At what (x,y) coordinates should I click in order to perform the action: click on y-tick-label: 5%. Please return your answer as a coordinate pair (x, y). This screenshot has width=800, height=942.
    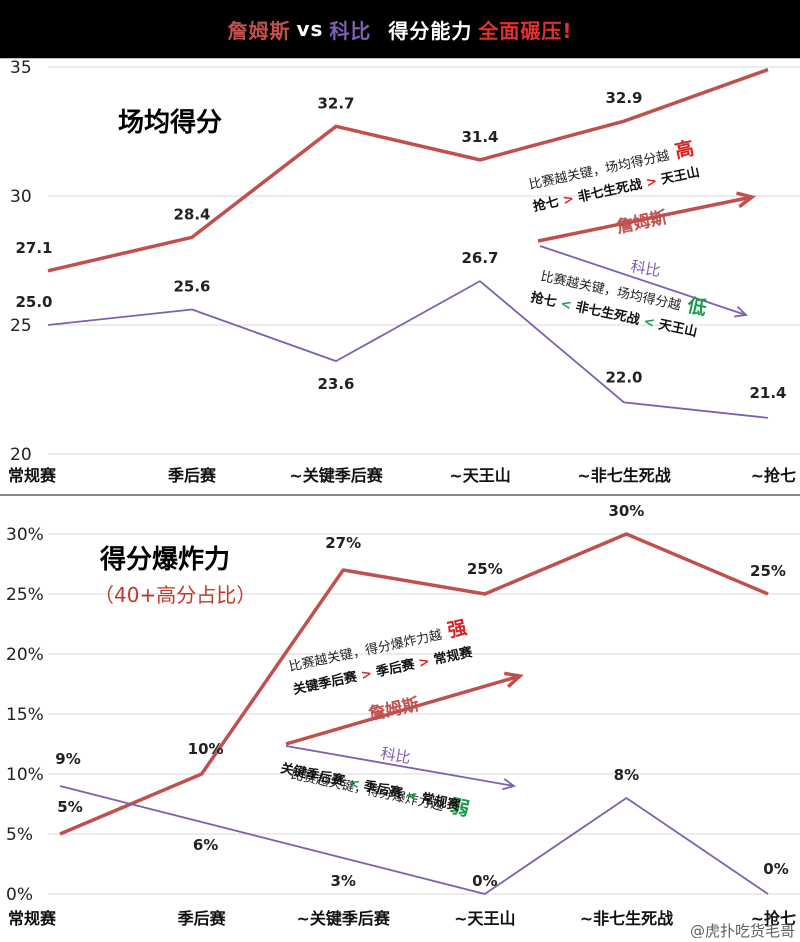
    Looking at the image, I should click on (19, 835).